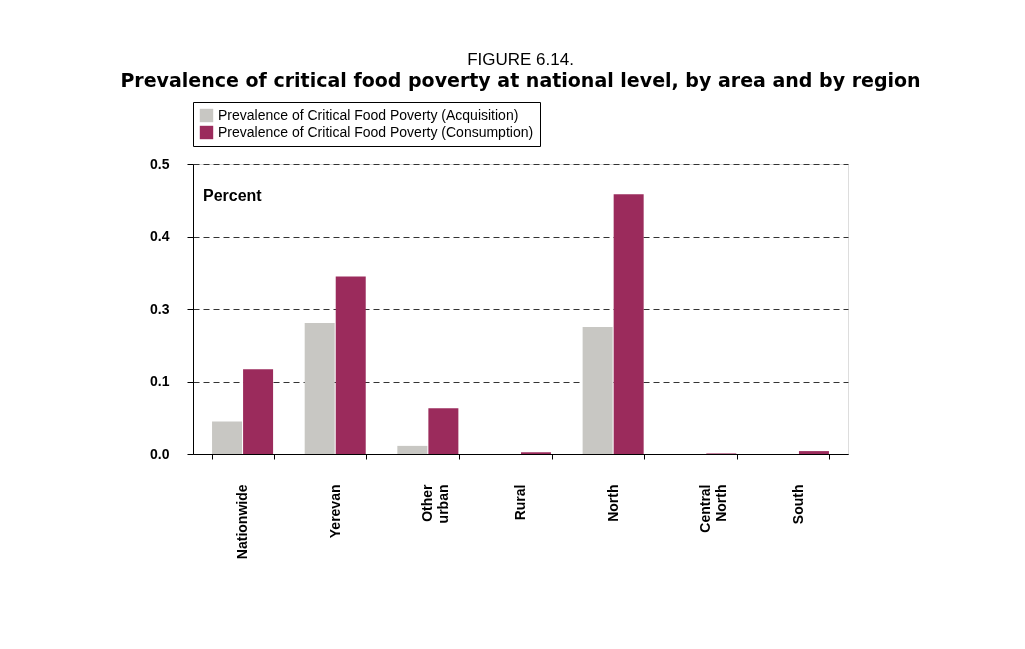 This screenshot has width=1025, height=649. What do you see at coordinates (160, 308) in the screenshot?
I see `y-tick-label: 0.3` at bounding box center [160, 308].